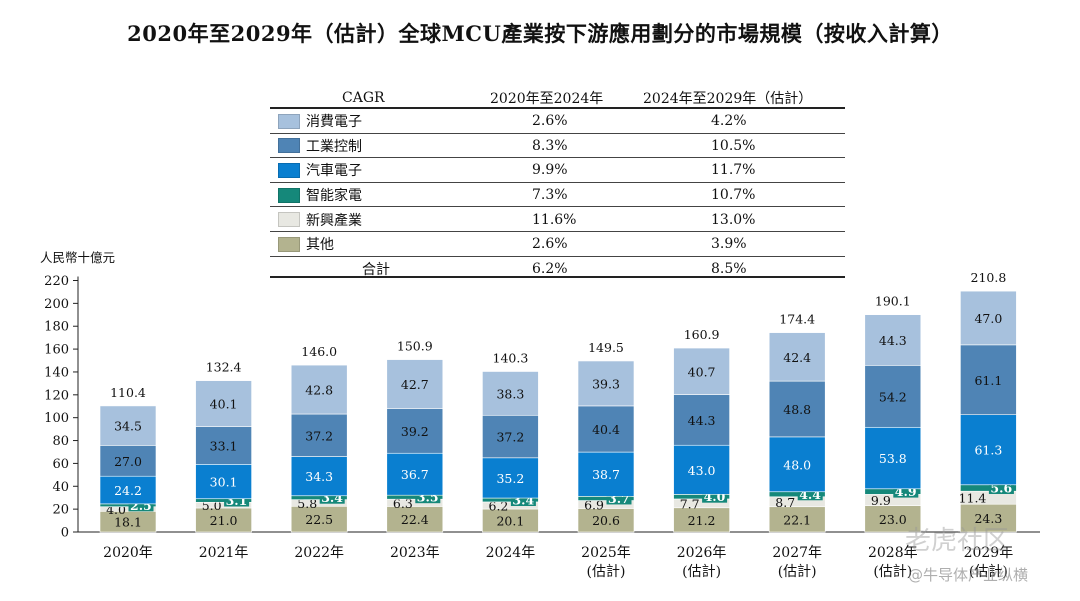 This screenshot has width=1080, height=601. I want to click on y-tick-label: 220, so click(56, 281).